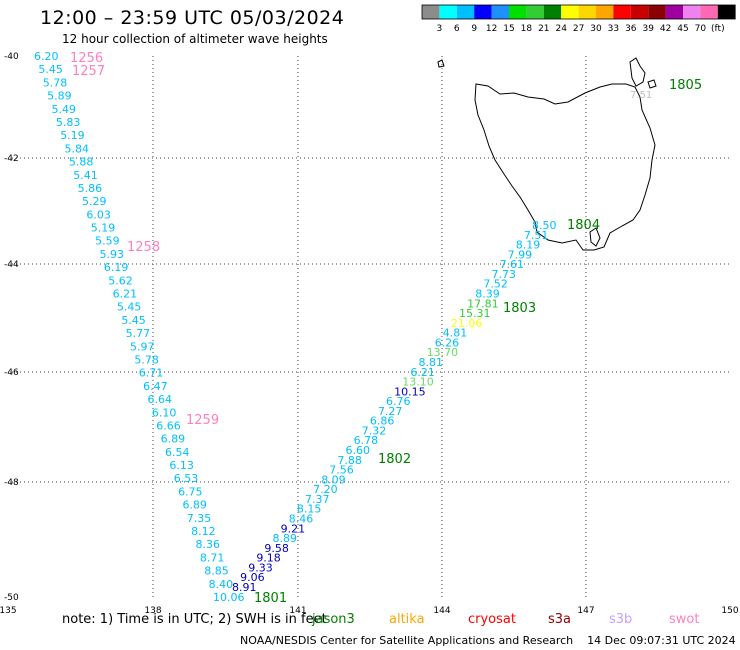 The width and height of the screenshot is (740, 650). What do you see at coordinates (186, 478) in the screenshot?
I see `swh-value: 6.53` at bounding box center [186, 478].